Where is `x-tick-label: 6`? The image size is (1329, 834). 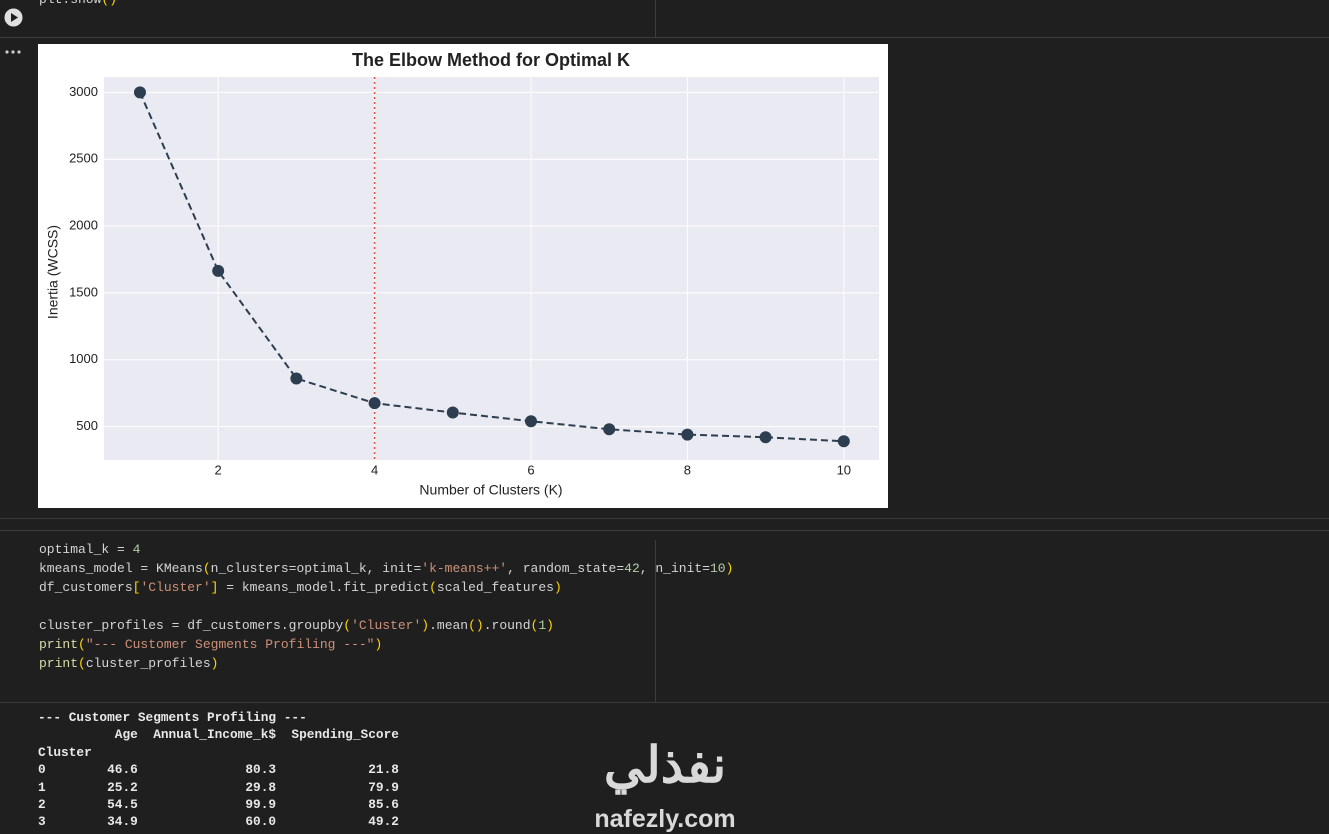 x-tick-label: 6 is located at coordinates (530, 469).